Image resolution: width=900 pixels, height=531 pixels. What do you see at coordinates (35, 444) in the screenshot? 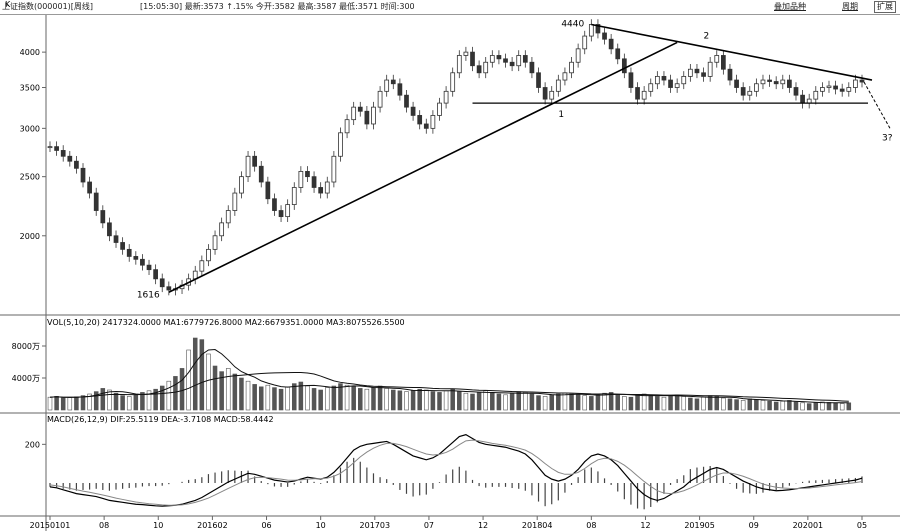
I see `macd-y-ticks: 200` at bounding box center [35, 444].